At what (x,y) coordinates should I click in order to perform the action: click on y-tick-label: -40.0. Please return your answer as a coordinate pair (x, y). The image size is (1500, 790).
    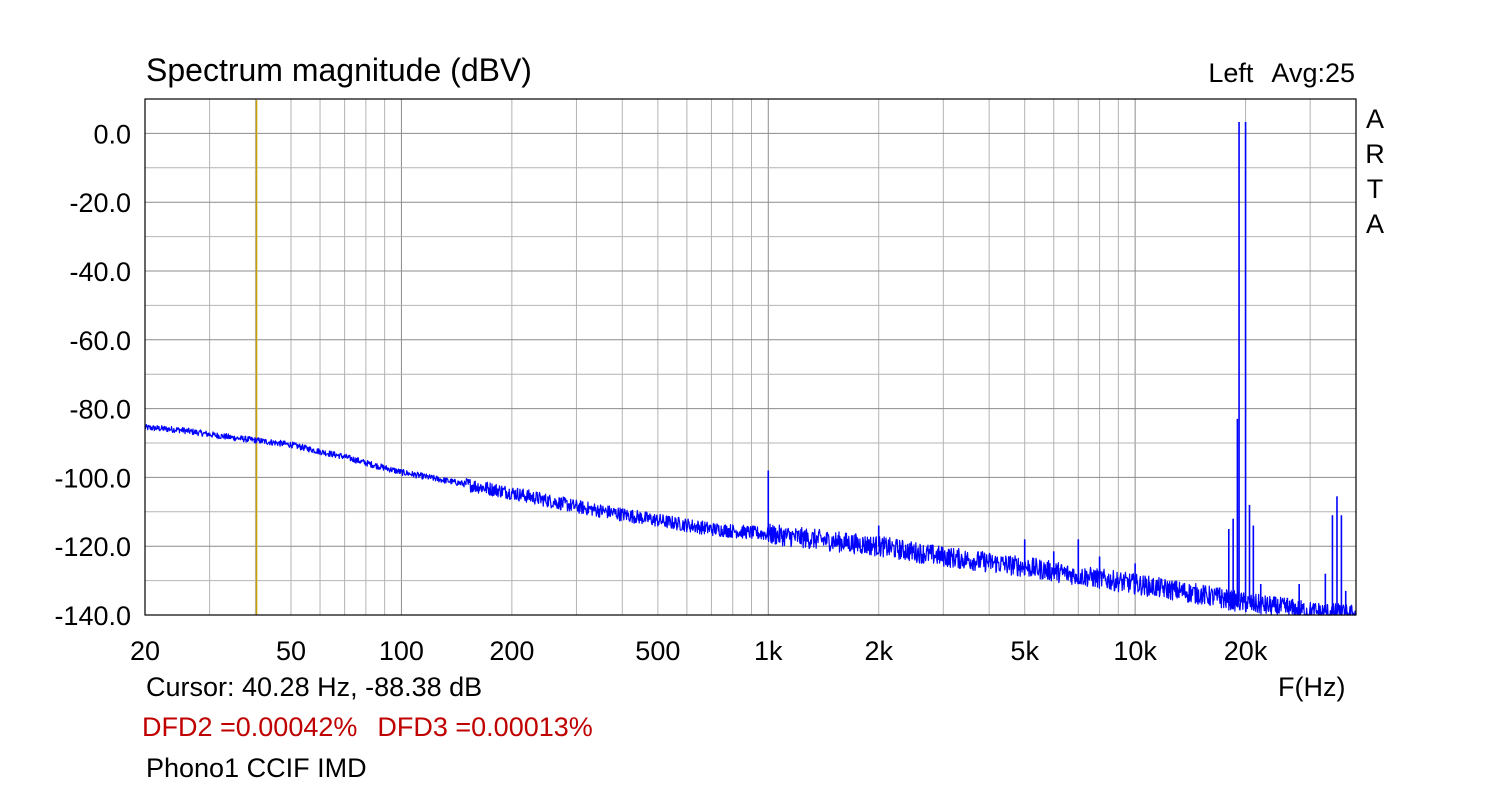
    Looking at the image, I should click on (100, 272).